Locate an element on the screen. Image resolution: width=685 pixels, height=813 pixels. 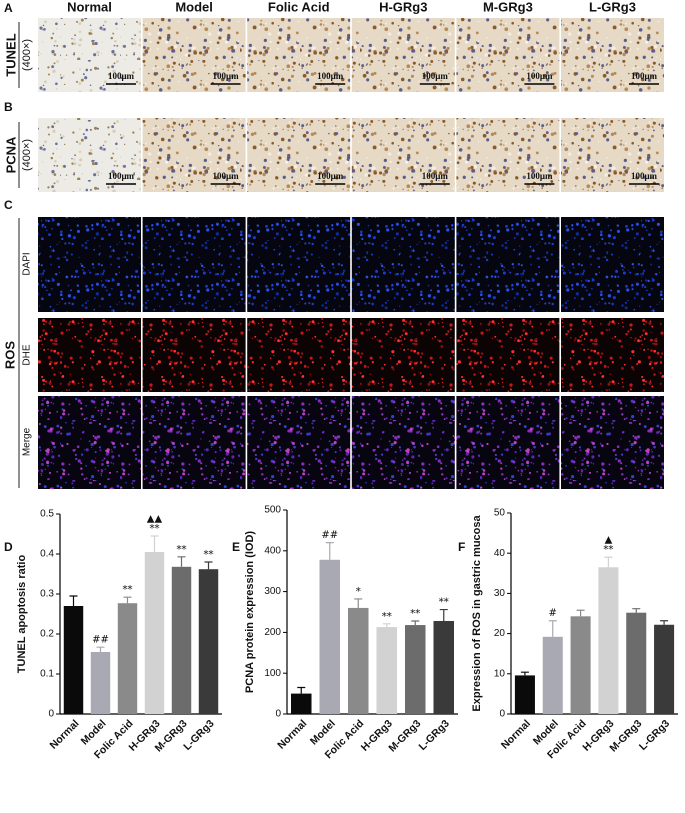
y-tick-label: 100 is located at coordinates (272, 673).